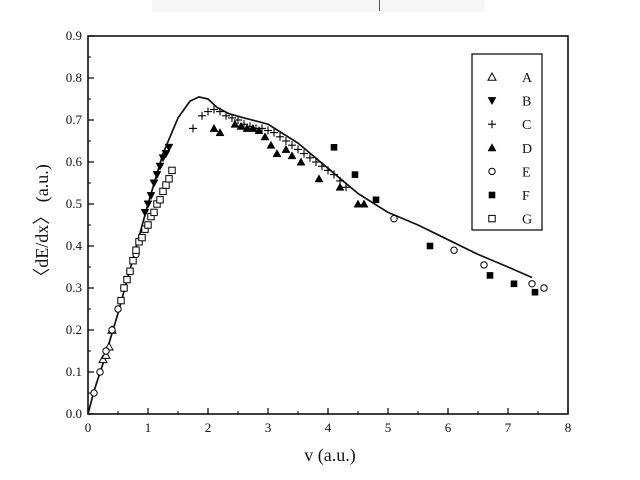 Image resolution: width=640 pixels, height=480 pixels. Describe the element at coordinates (492, 76) in the screenshot. I see `legend-marker-A` at that location.